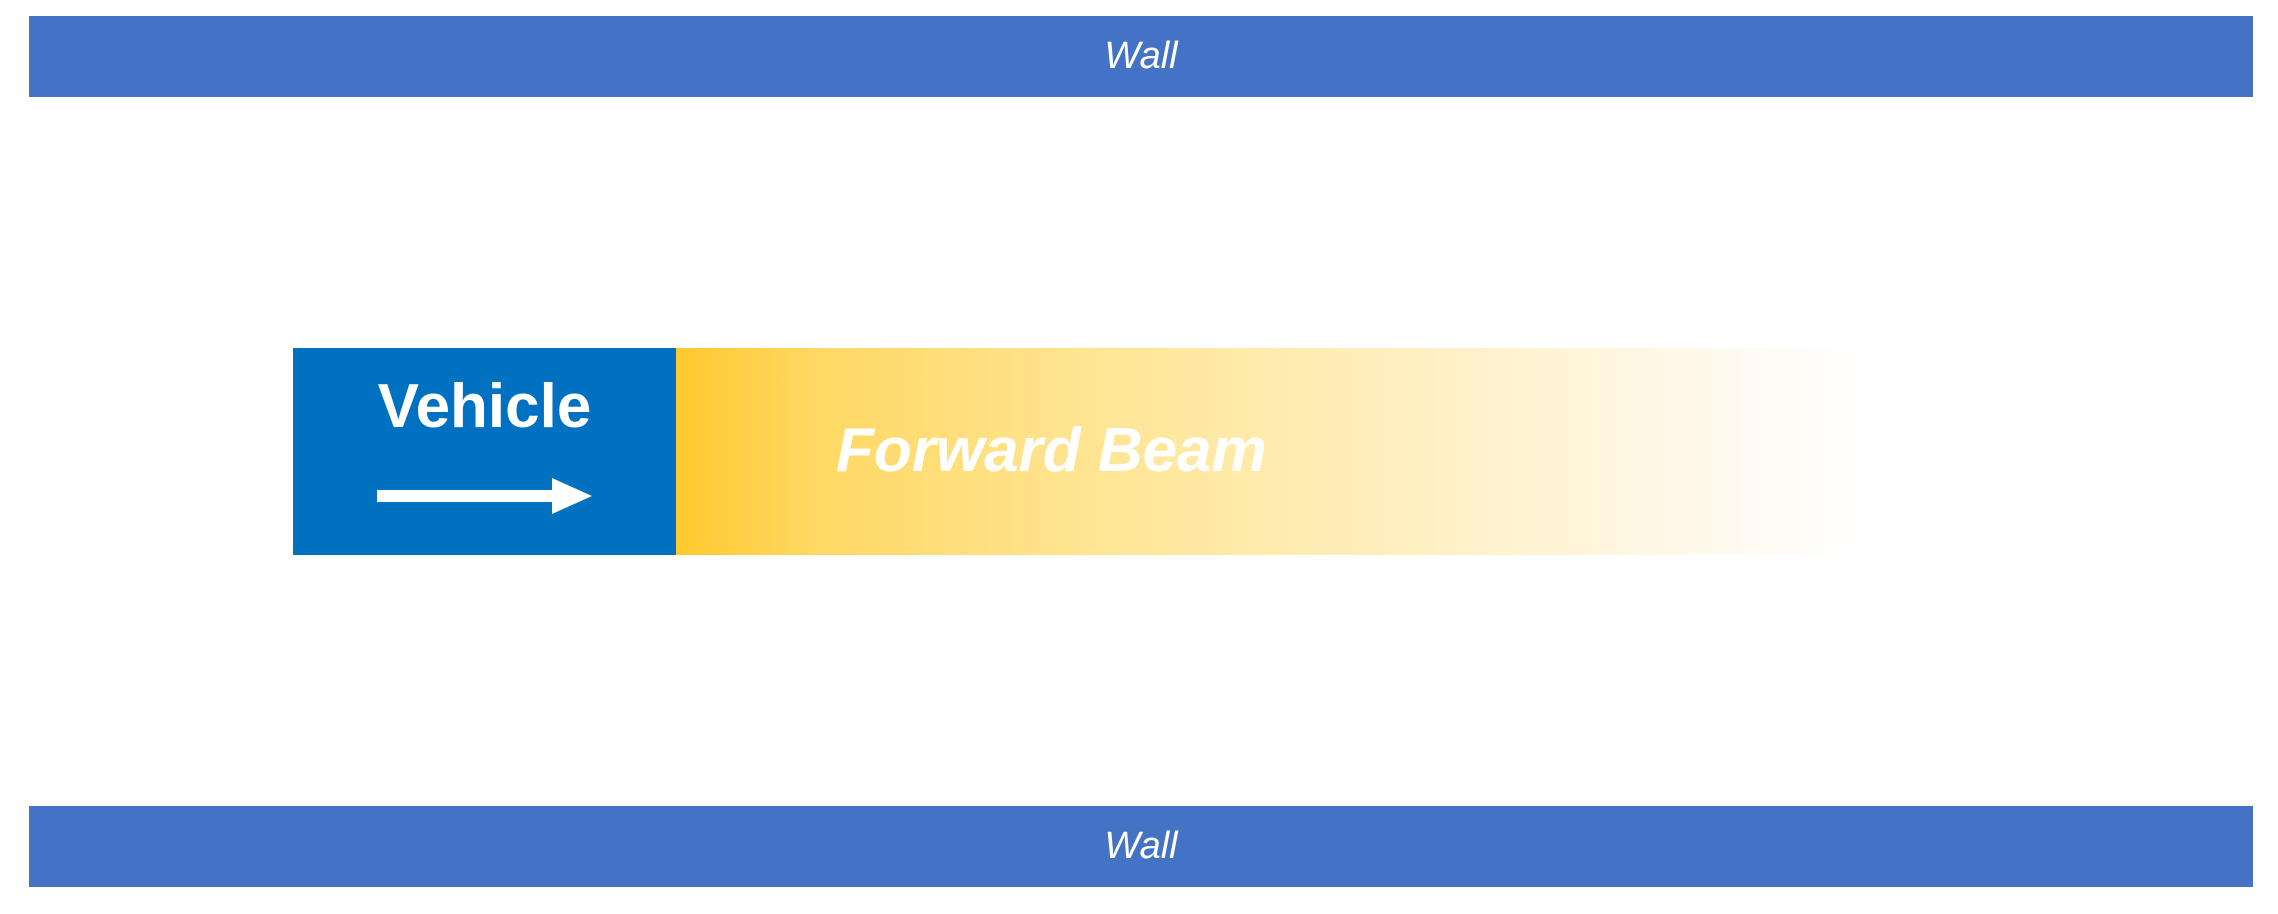  I want to click on forward-beam-label: Forward Beam, so click(1051, 450).